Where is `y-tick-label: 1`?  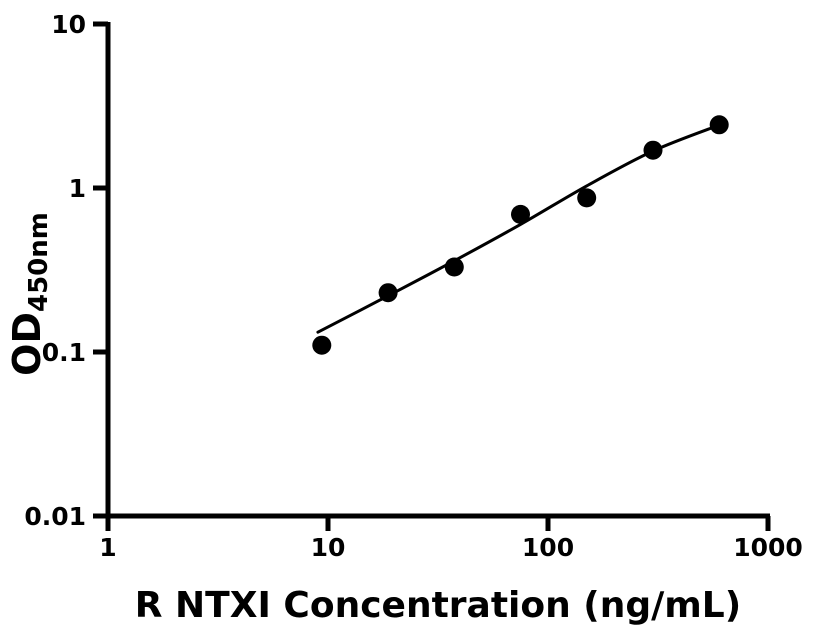
y-tick-label: 1 is located at coordinates (77, 188).